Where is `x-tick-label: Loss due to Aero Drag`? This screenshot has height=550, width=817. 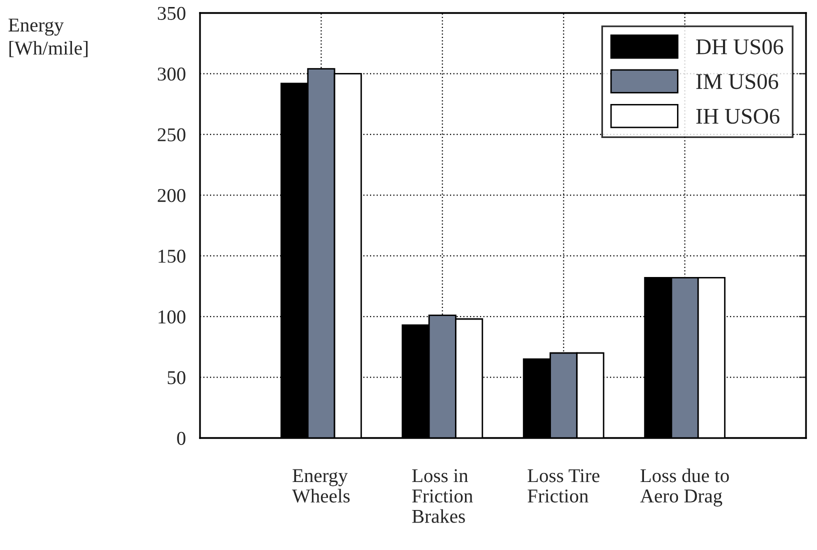 x-tick-label: Loss due to Aero Drag is located at coordinates (684, 487).